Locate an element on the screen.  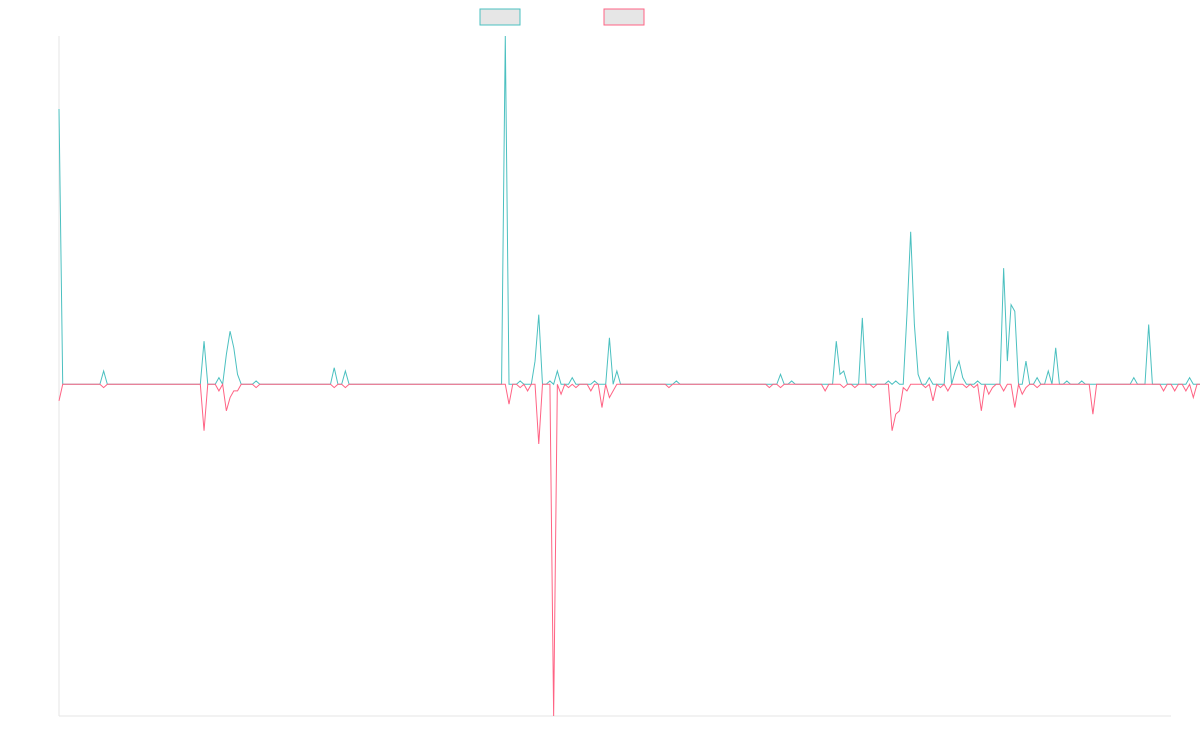
legend is located at coordinates (562, 17).